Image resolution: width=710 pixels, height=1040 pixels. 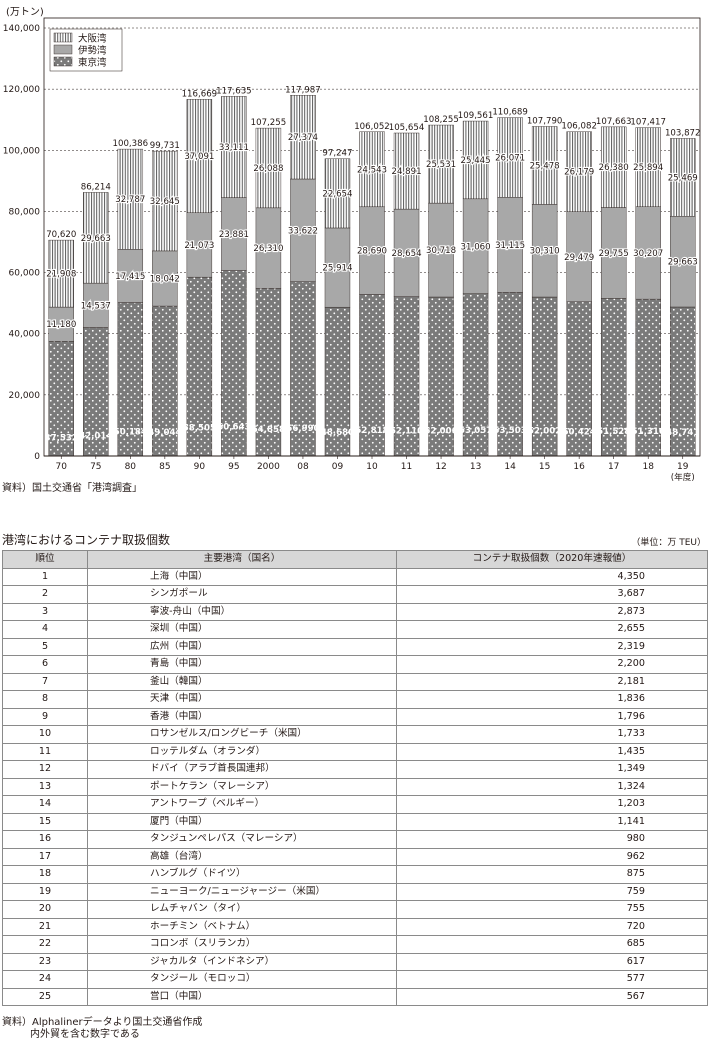 I want to click on total-label: 107,417, so click(x=648, y=123).